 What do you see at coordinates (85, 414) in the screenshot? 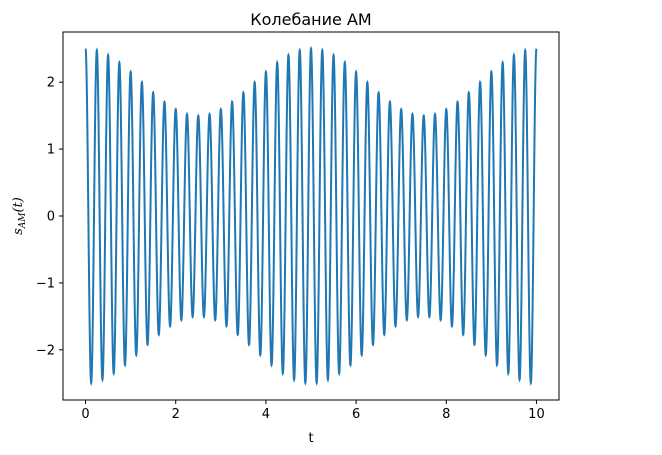
I see `x-tick-label: 0` at bounding box center [85, 414].